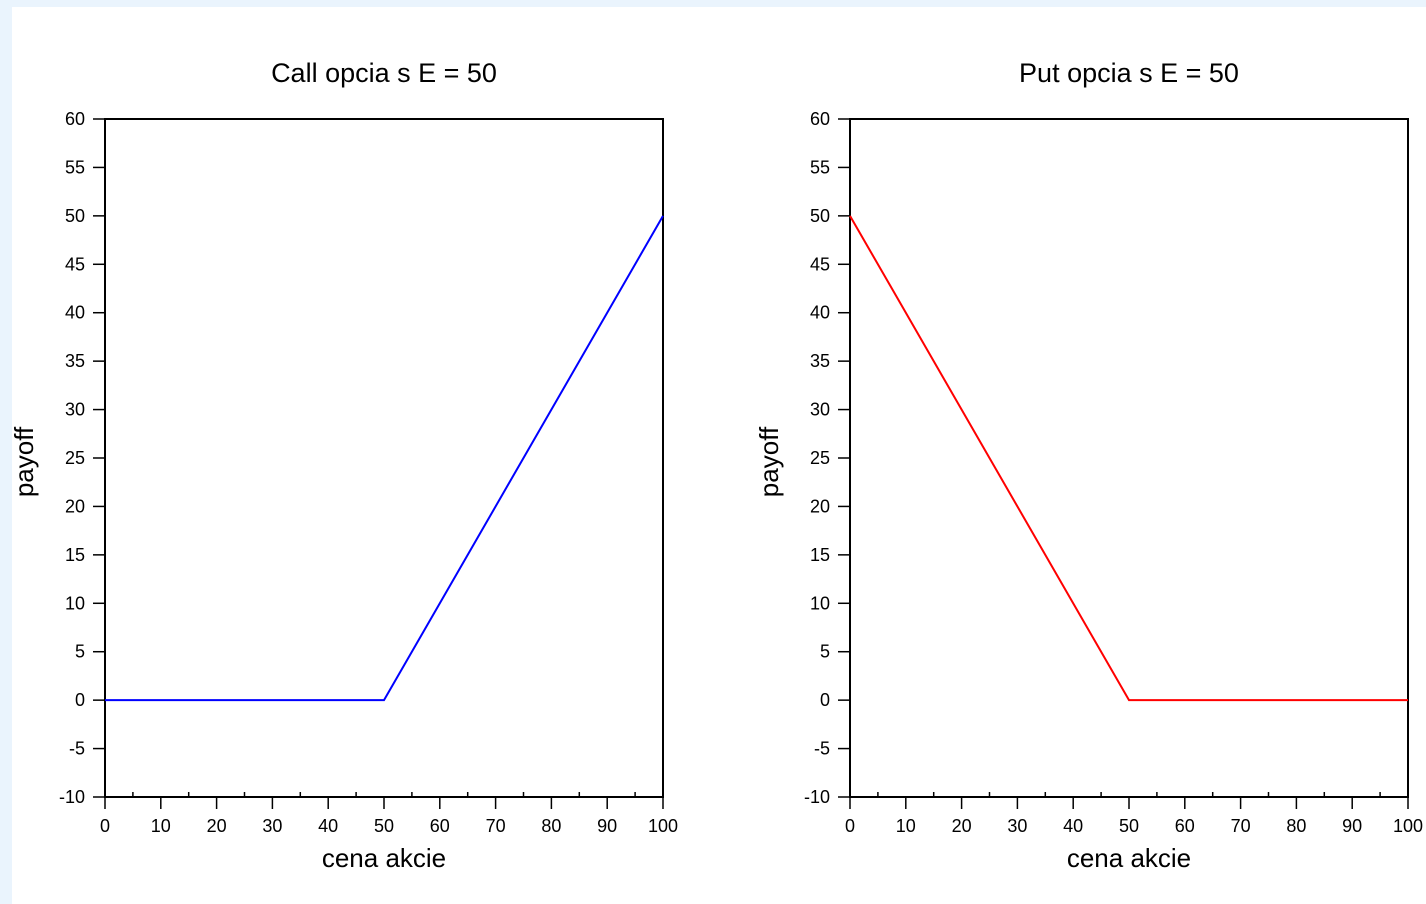 The width and height of the screenshot is (1426, 904). What do you see at coordinates (384, 73) in the screenshot?
I see `chart-title: Call opcia s E = 50` at bounding box center [384, 73].